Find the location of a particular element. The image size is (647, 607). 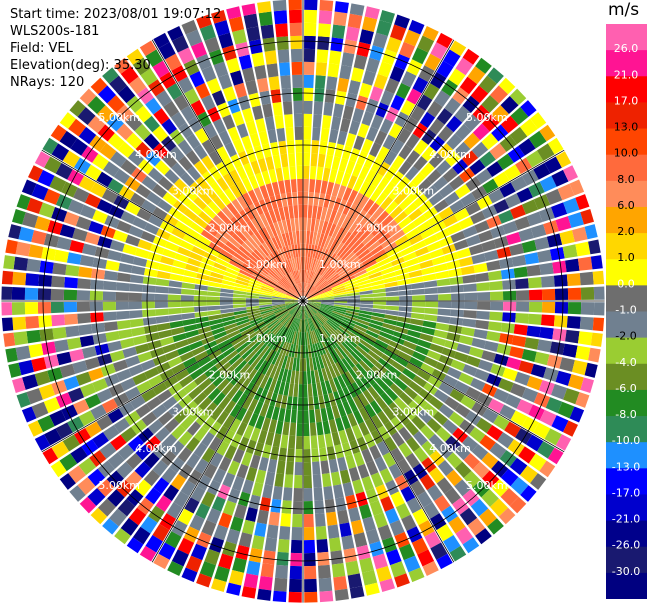

colorbar-segment is located at coordinates (626, 560).